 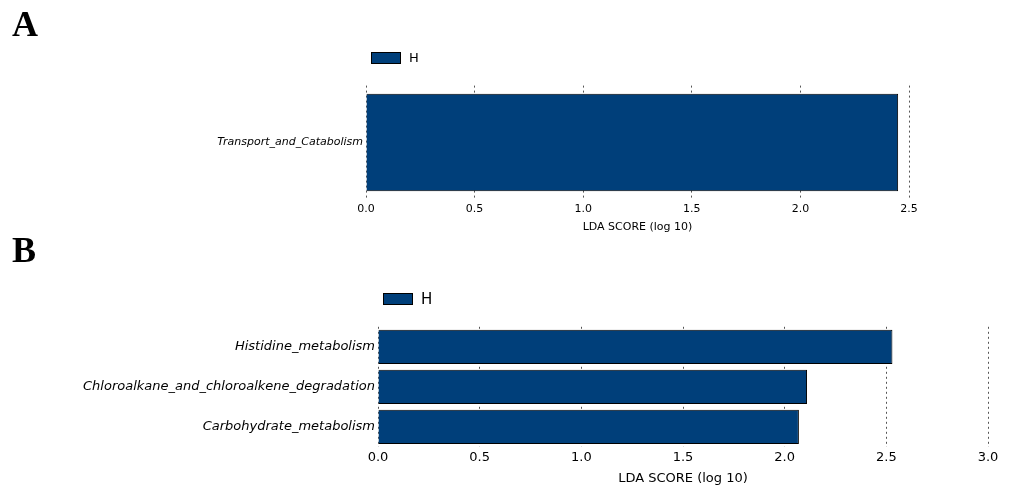 What do you see at coordinates (24, 250) in the screenshot?
I see `text: B` at bounding box center [24, 250].